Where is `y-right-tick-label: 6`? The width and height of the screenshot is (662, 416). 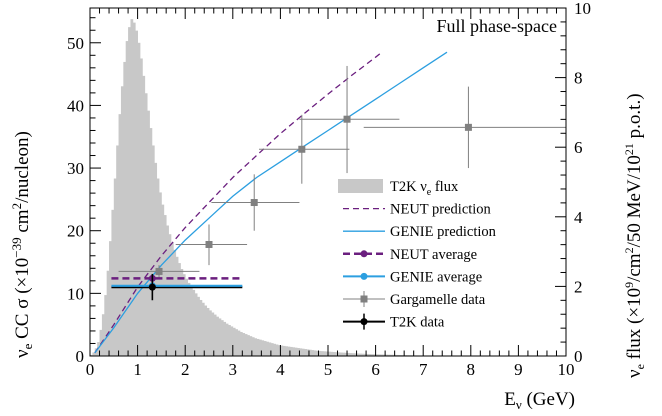
y-right-tick-label: 6 is located at coordinates (578, 147).